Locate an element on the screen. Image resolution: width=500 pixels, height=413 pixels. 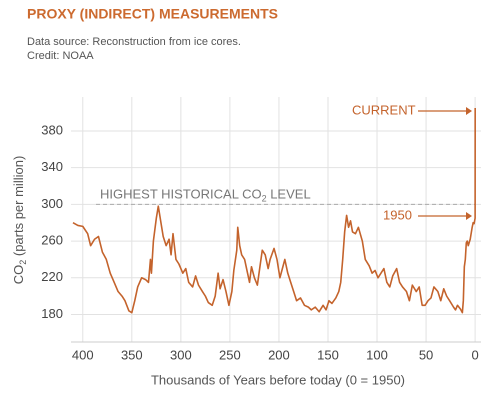
reference-label-sub: 2 is located at coordinates (264, 199).